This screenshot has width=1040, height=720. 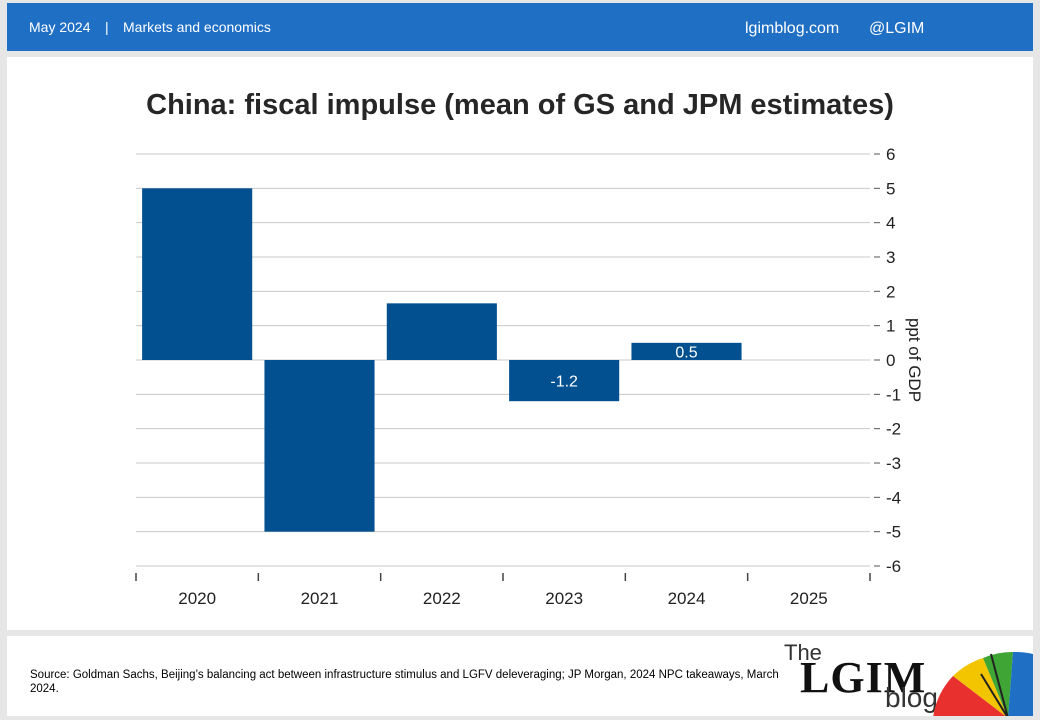 What do you see at coordinates (893, 566) in the screenshot?
I see `y-tick-label: -6` at bounding box center [893, 566].